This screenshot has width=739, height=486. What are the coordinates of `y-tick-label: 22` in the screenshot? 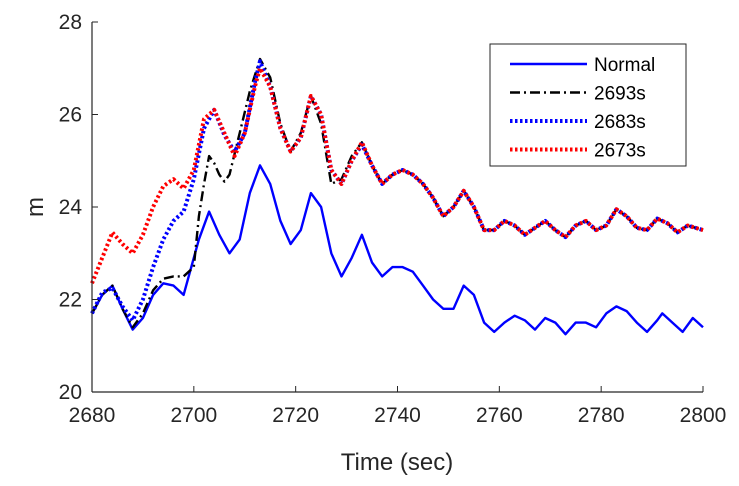 It's located at (70, 300).